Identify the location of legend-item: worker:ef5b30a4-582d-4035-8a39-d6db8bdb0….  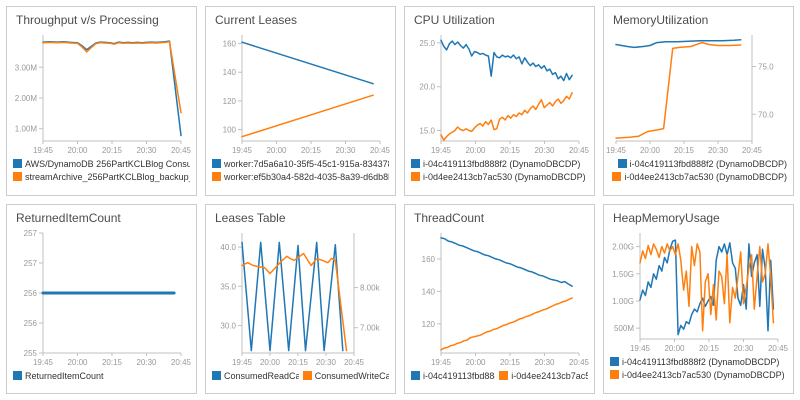
(300, 176).